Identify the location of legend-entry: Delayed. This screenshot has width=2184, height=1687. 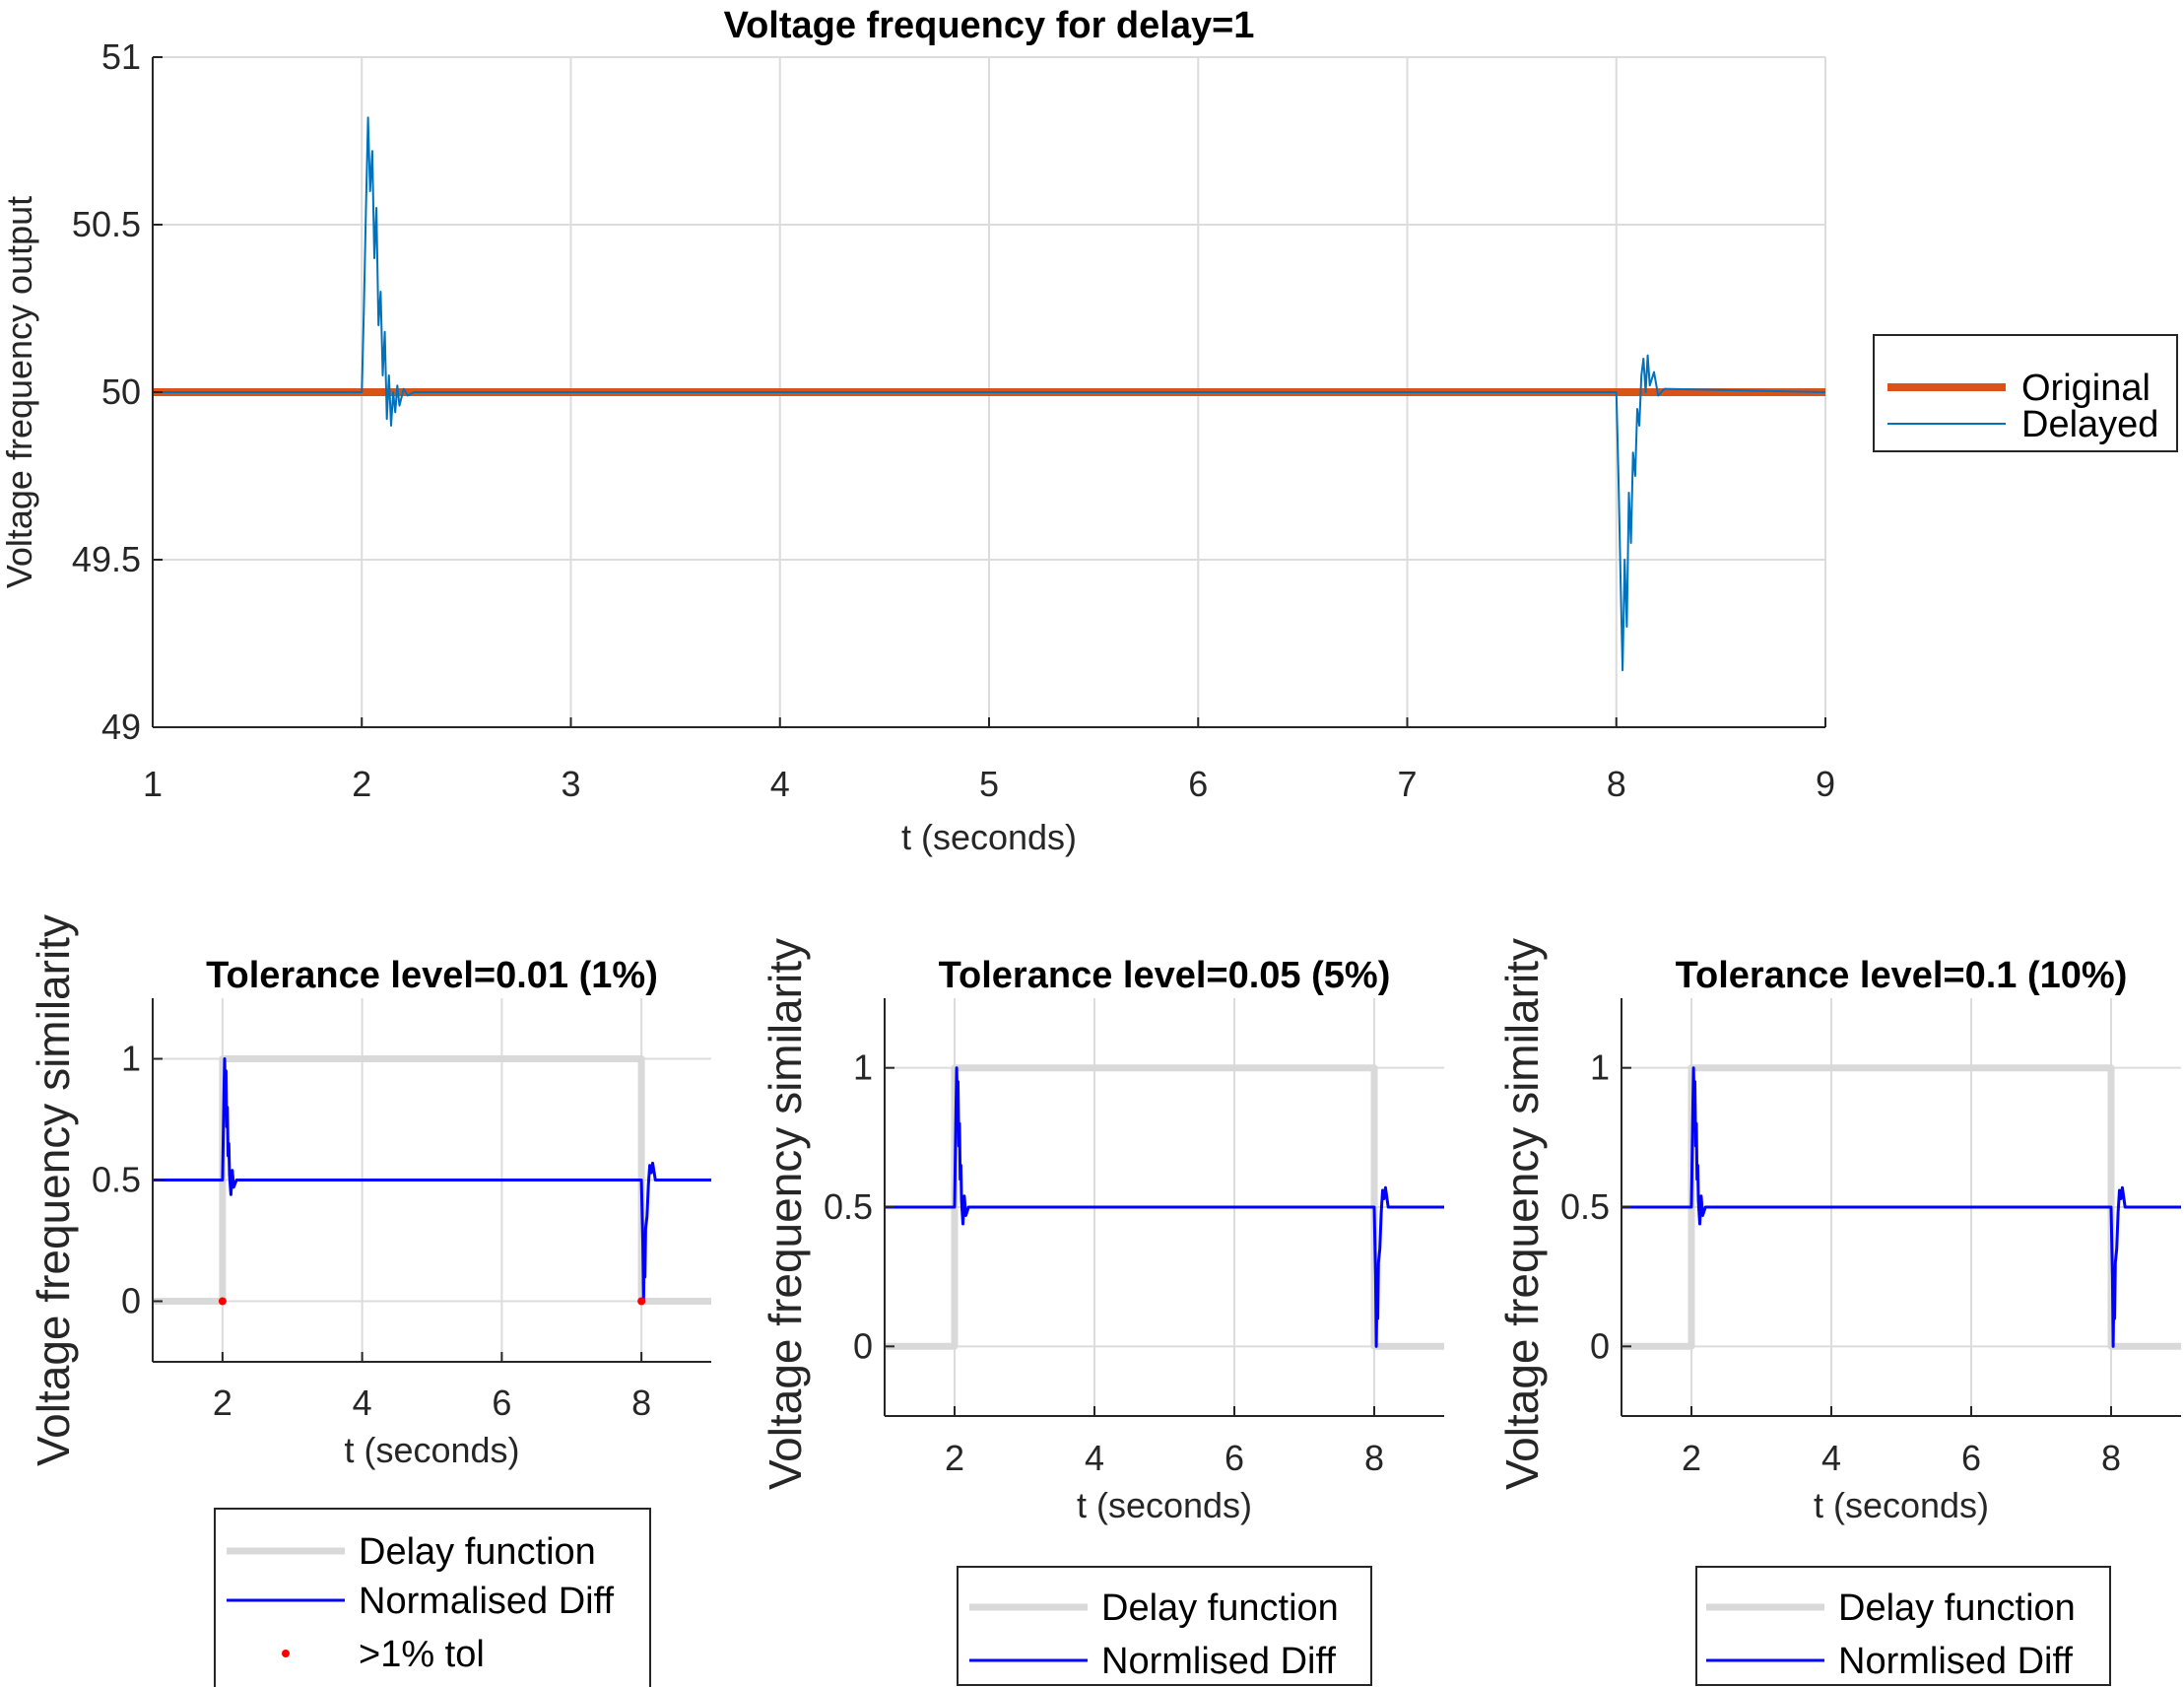
(2089, 424).